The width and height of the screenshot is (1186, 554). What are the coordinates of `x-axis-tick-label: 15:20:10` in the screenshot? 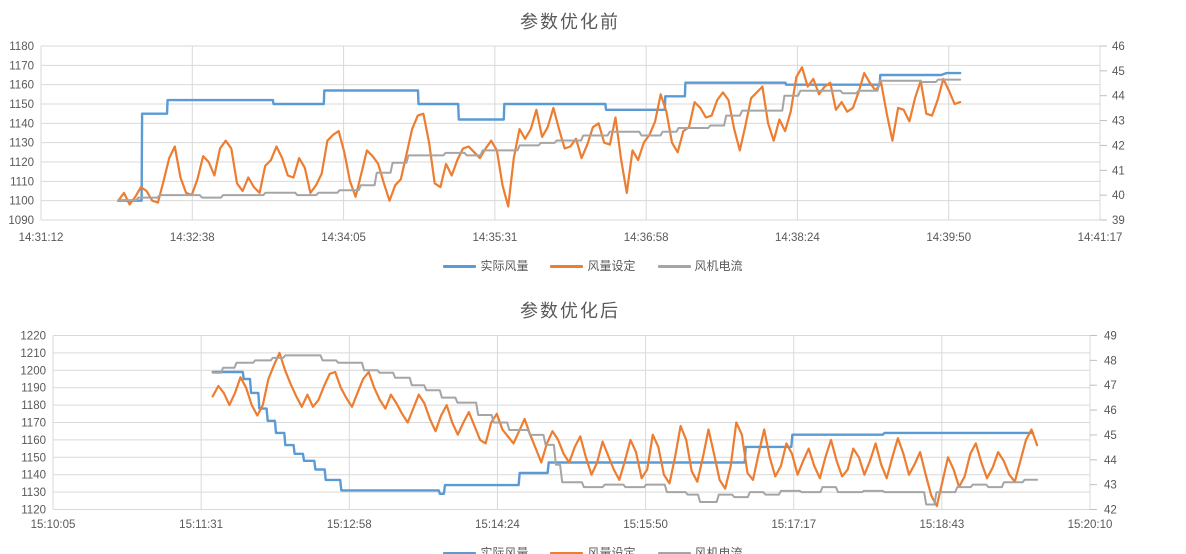 It's located at (1090, 525).